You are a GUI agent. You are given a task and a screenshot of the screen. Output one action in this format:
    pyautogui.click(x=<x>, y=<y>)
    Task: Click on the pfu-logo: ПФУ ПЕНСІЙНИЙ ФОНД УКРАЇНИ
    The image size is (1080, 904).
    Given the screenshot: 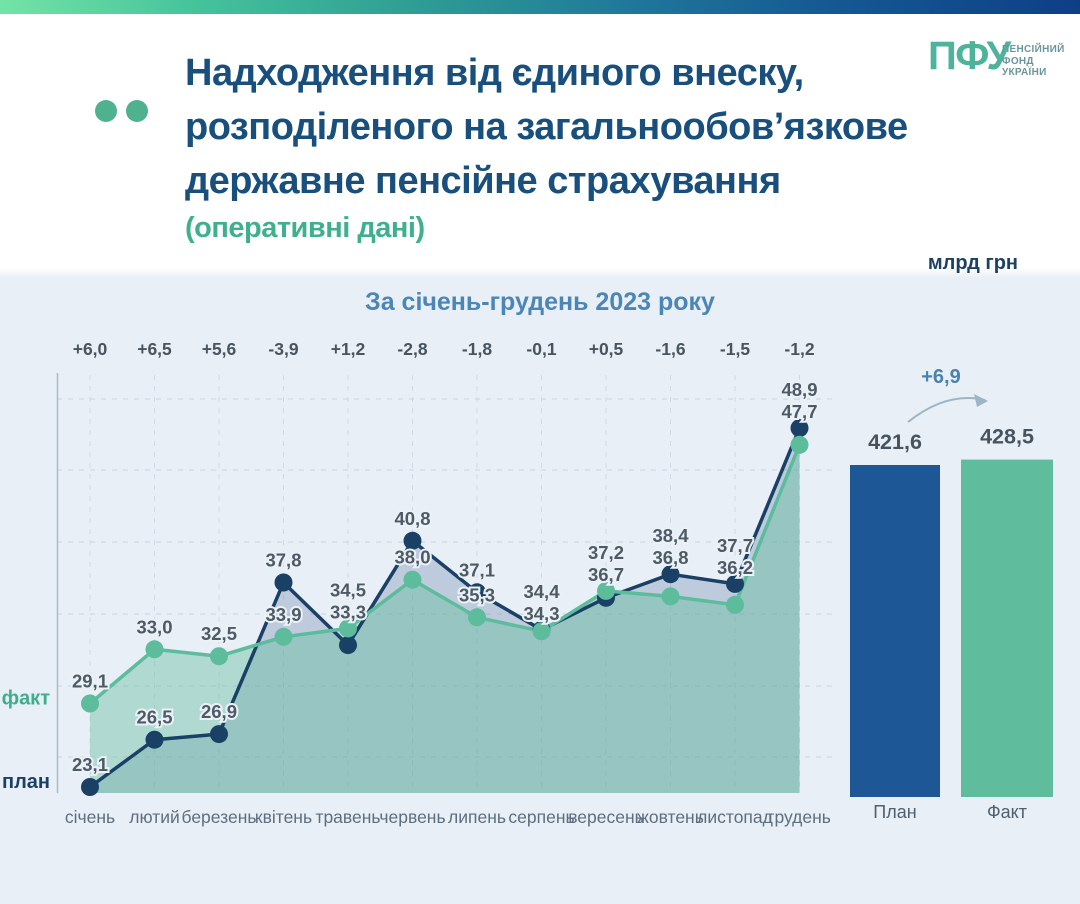 What is the action you would take?
    pyautogui.click(x=996, y=56)
    